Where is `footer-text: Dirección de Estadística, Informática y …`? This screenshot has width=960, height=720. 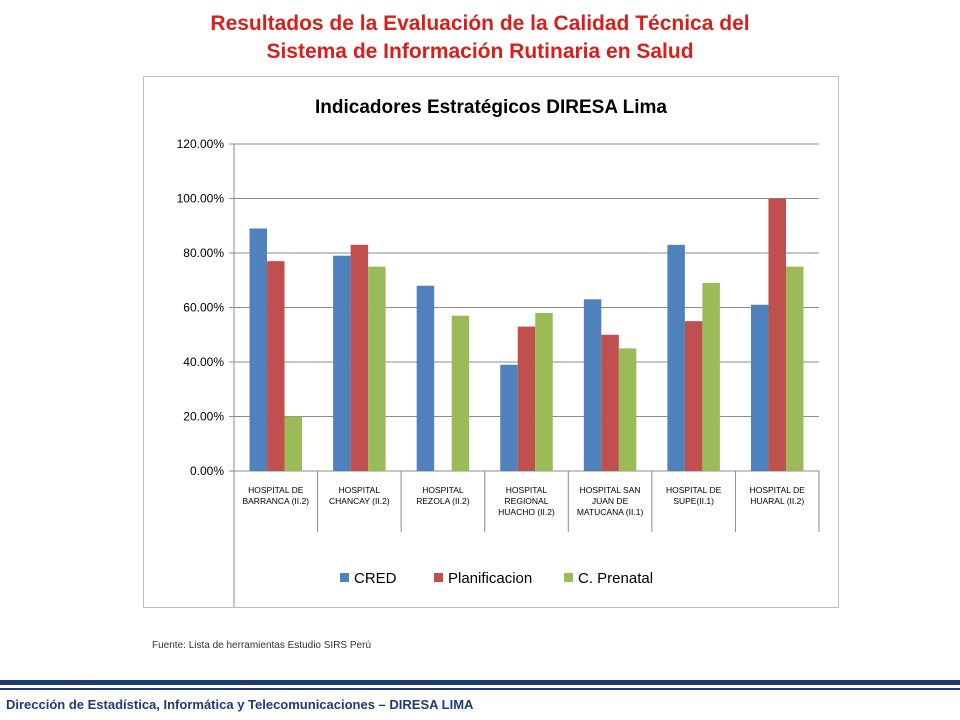 footer-text: Dirección de Estadística, Informática y … is located at coordinates (240, 704).